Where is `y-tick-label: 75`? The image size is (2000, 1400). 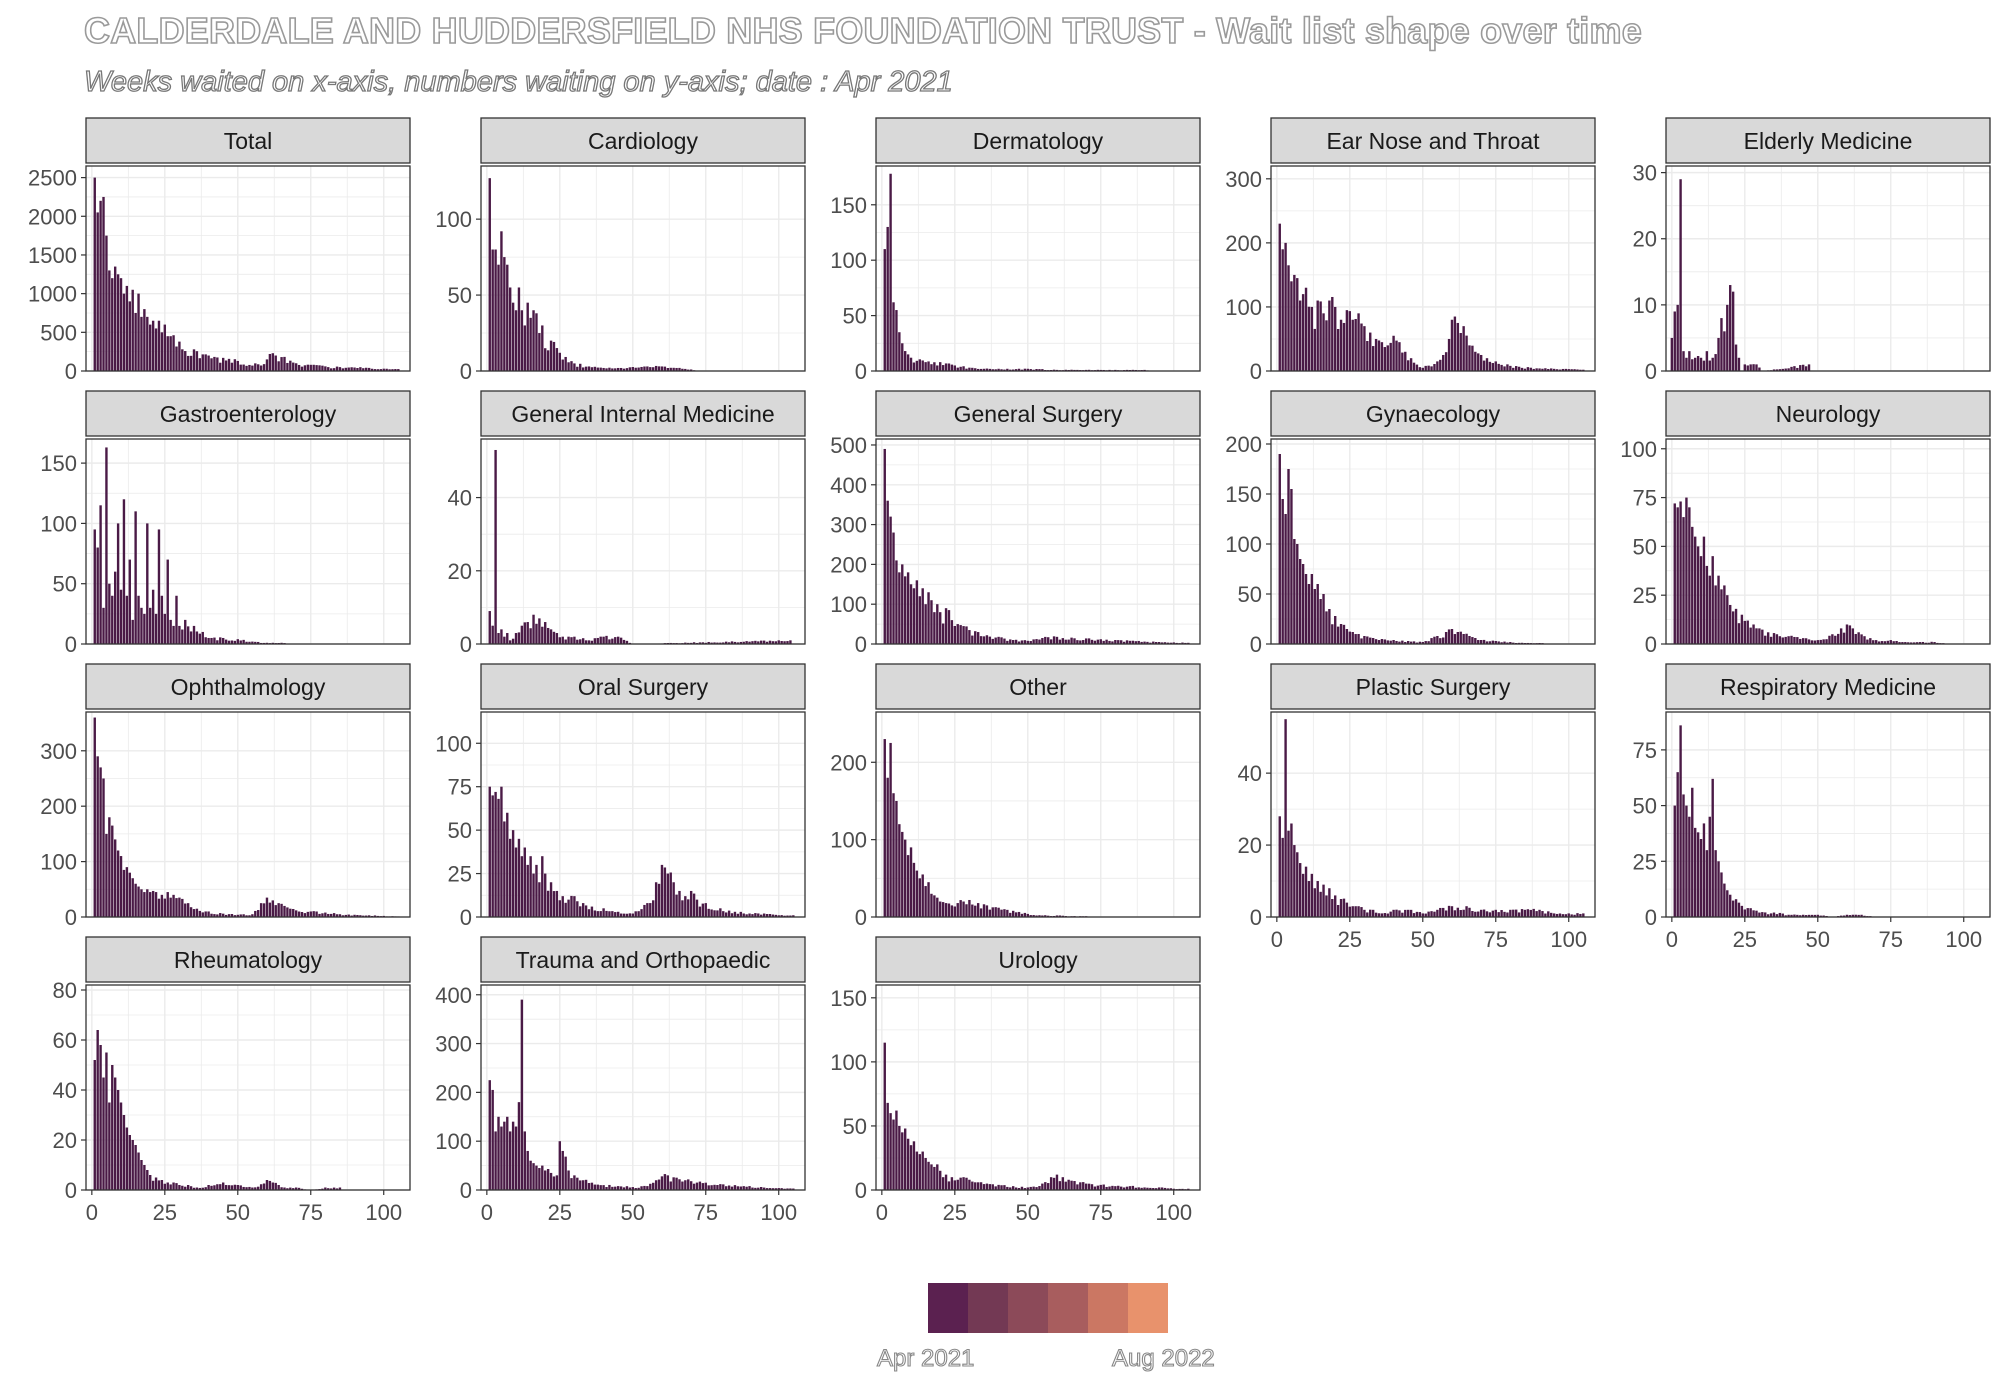 y-tick-label: 75 is located at coordinates (1645, 498).